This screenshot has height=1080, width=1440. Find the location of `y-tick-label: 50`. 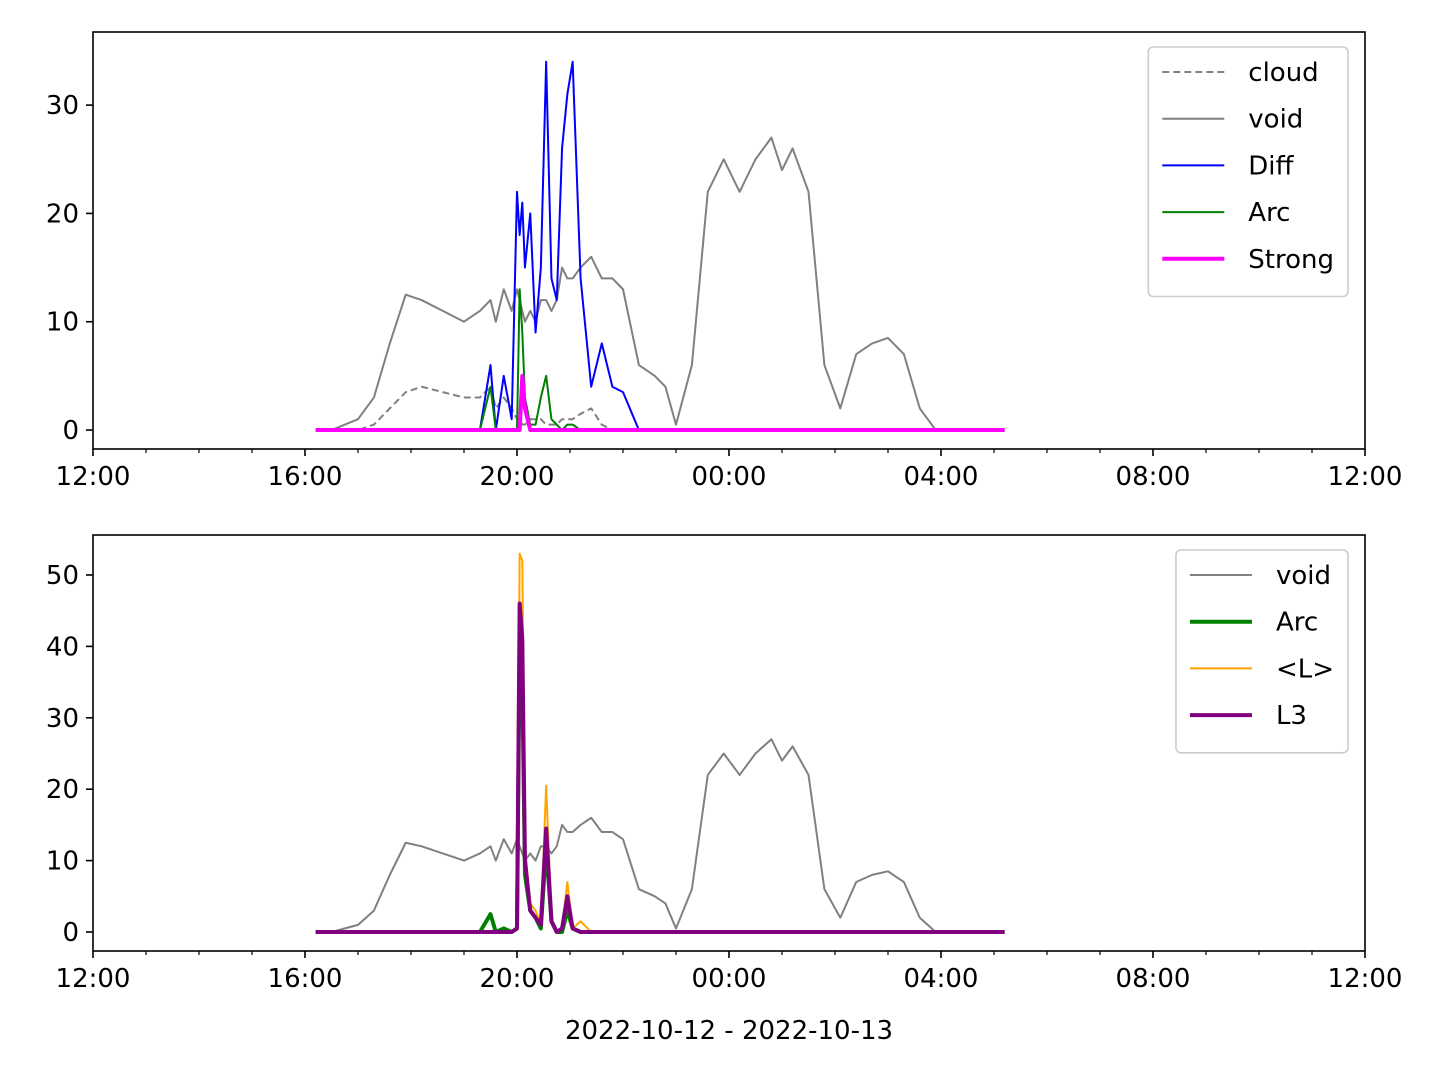

y-tick-label: 50 is located at coordinates (62, 576).